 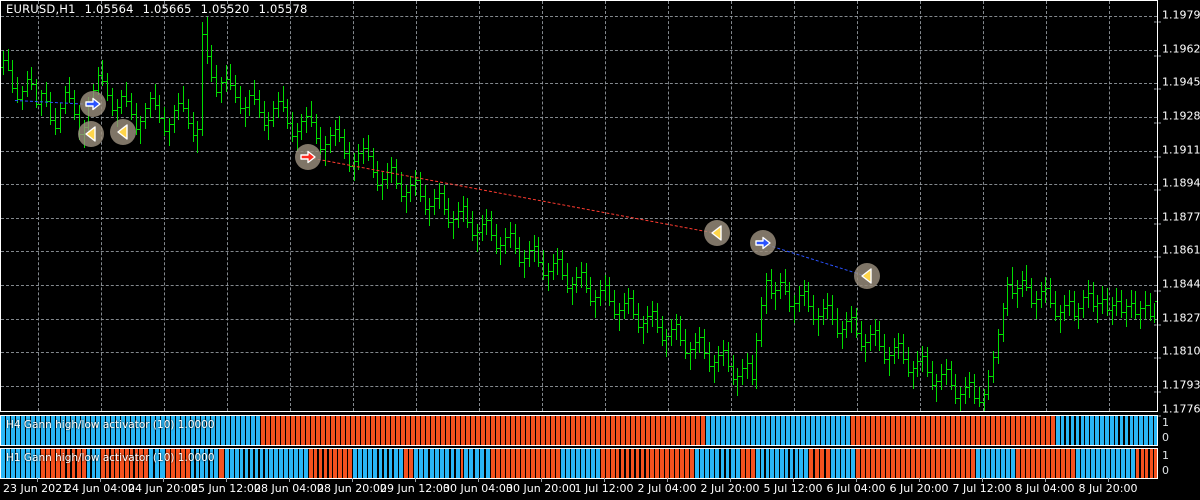 What do you see at coordinates (793, 488) in the screenshot?
I see `time-axis-label: 5 Jul 12:00` at bounding box center [793, 488].